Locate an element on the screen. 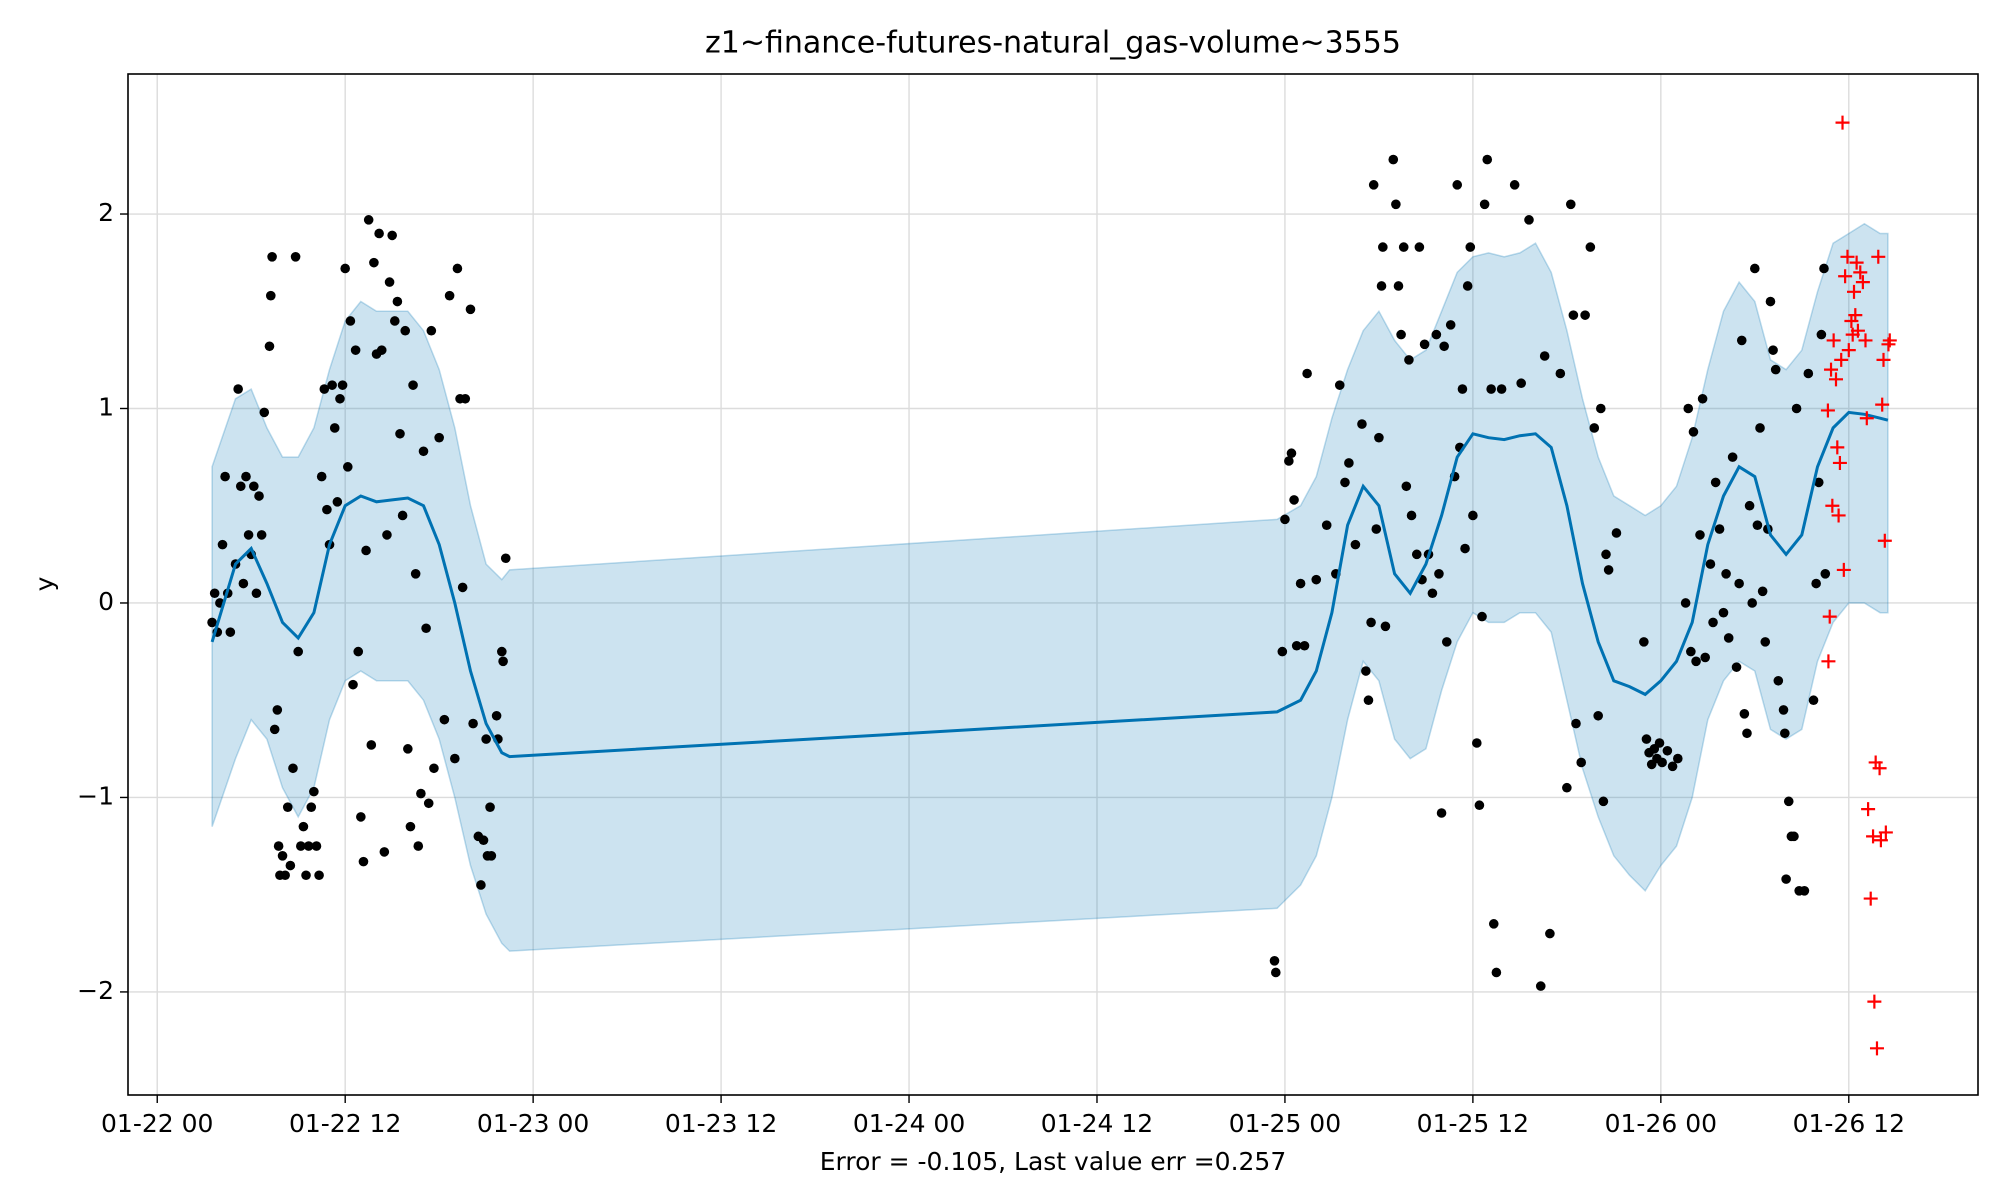 The image size is (2000, 1200). x-tick-label: 01-23 12 is located at coordinates (721, 1123).